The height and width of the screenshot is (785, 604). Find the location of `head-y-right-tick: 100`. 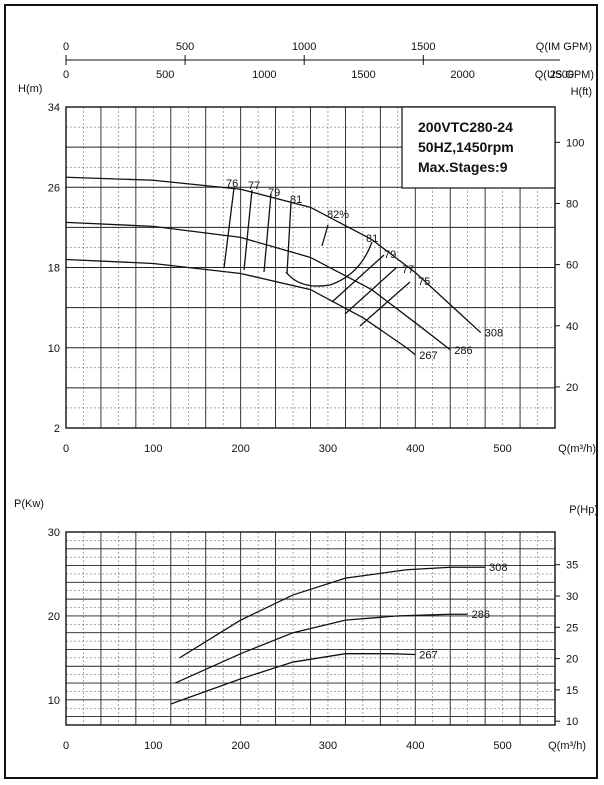

head-y-right-tick: 100 is located at coordinates (575, 143).